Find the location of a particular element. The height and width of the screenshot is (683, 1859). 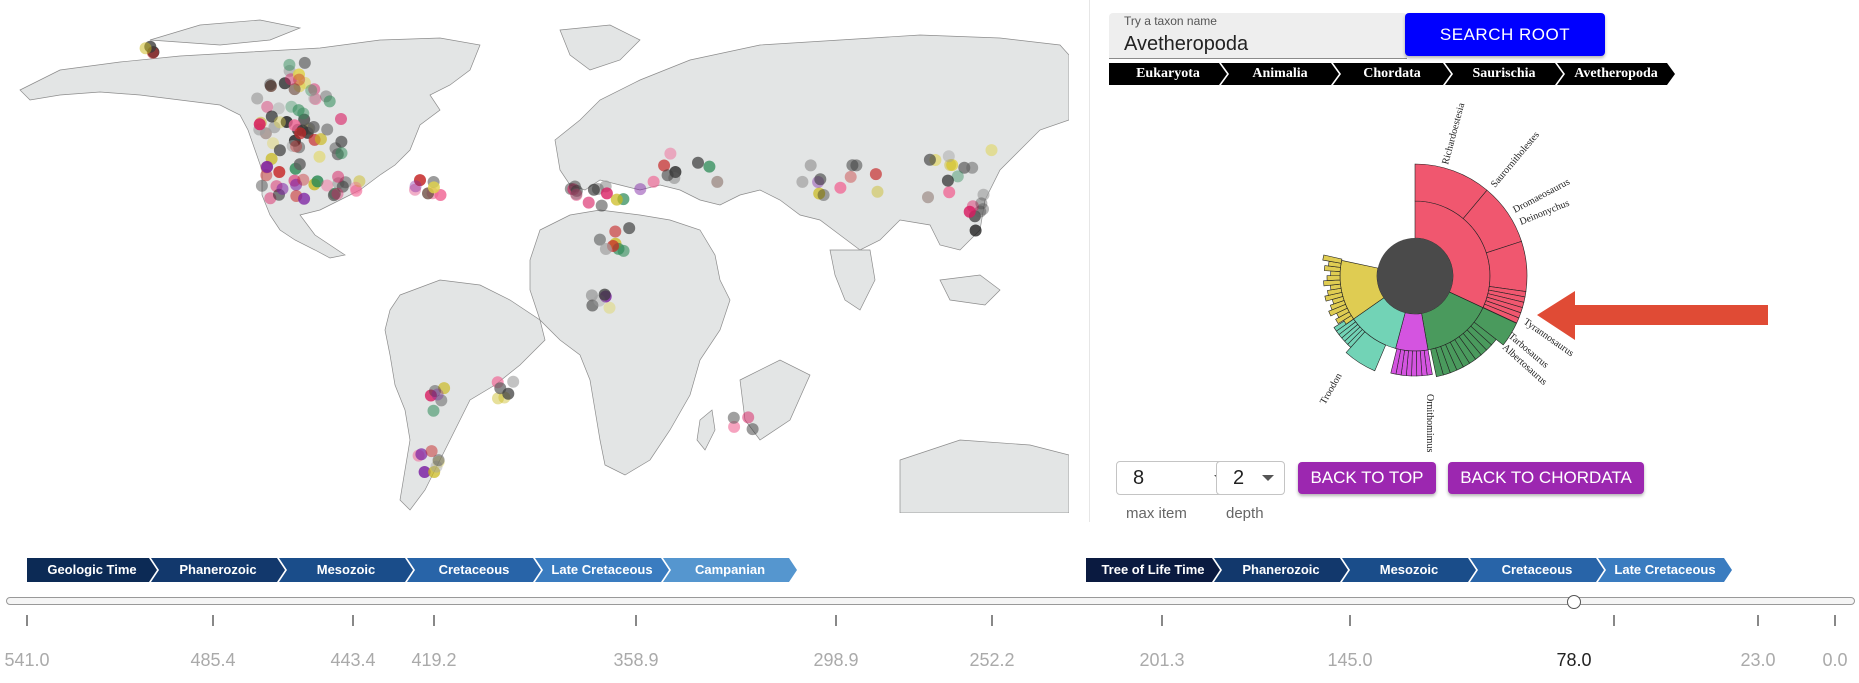

sunburst-arcs is located at coordinates (1425, 270).